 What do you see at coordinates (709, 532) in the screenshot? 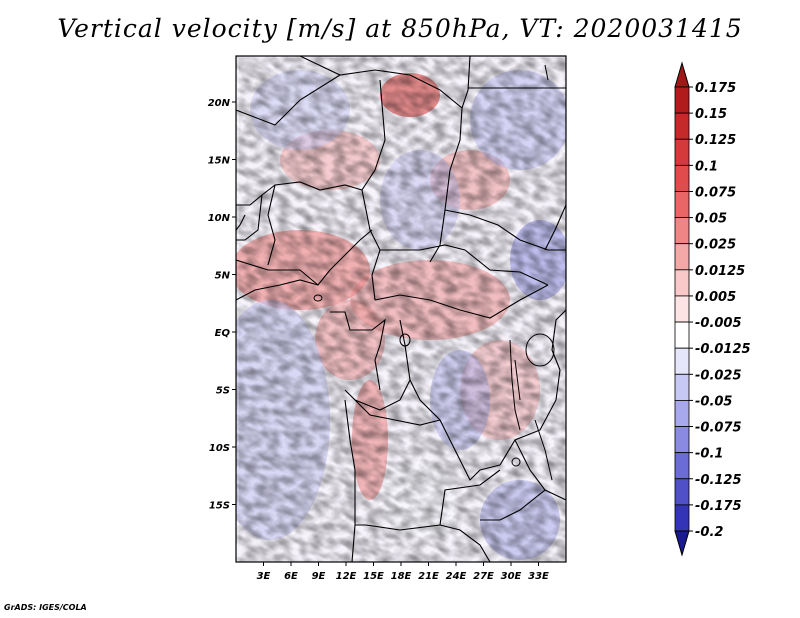
I see `colorbar-label: -0.2` at bounding box center [709, 532].